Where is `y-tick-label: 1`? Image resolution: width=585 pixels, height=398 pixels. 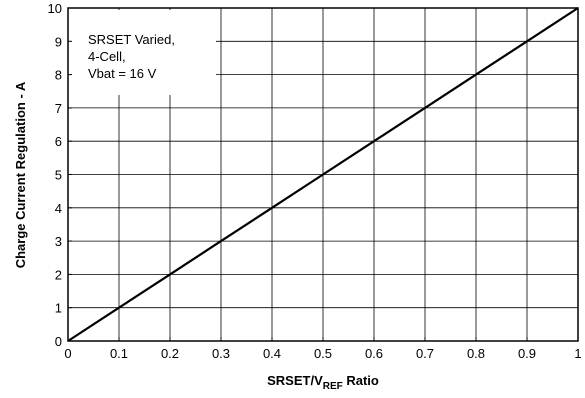 y-tick-label: 1 is located at coordinates (58, 308).